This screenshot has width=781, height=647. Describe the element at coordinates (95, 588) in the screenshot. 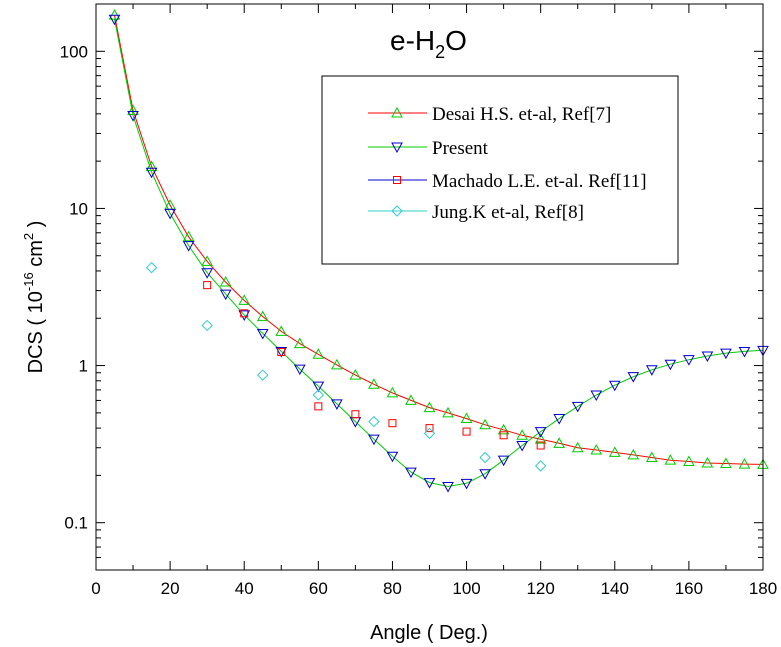

I see `x-tick-label: 0` at that location.